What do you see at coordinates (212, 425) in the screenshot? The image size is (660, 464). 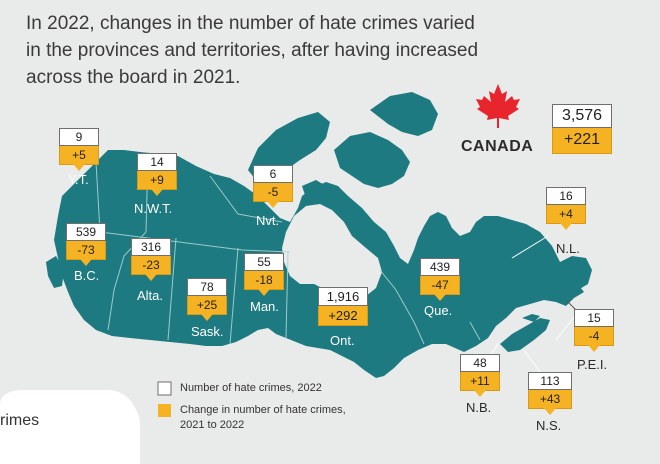 I see `legend-change-label-2: 2021 to 2022` at bounding box center [212, 425].